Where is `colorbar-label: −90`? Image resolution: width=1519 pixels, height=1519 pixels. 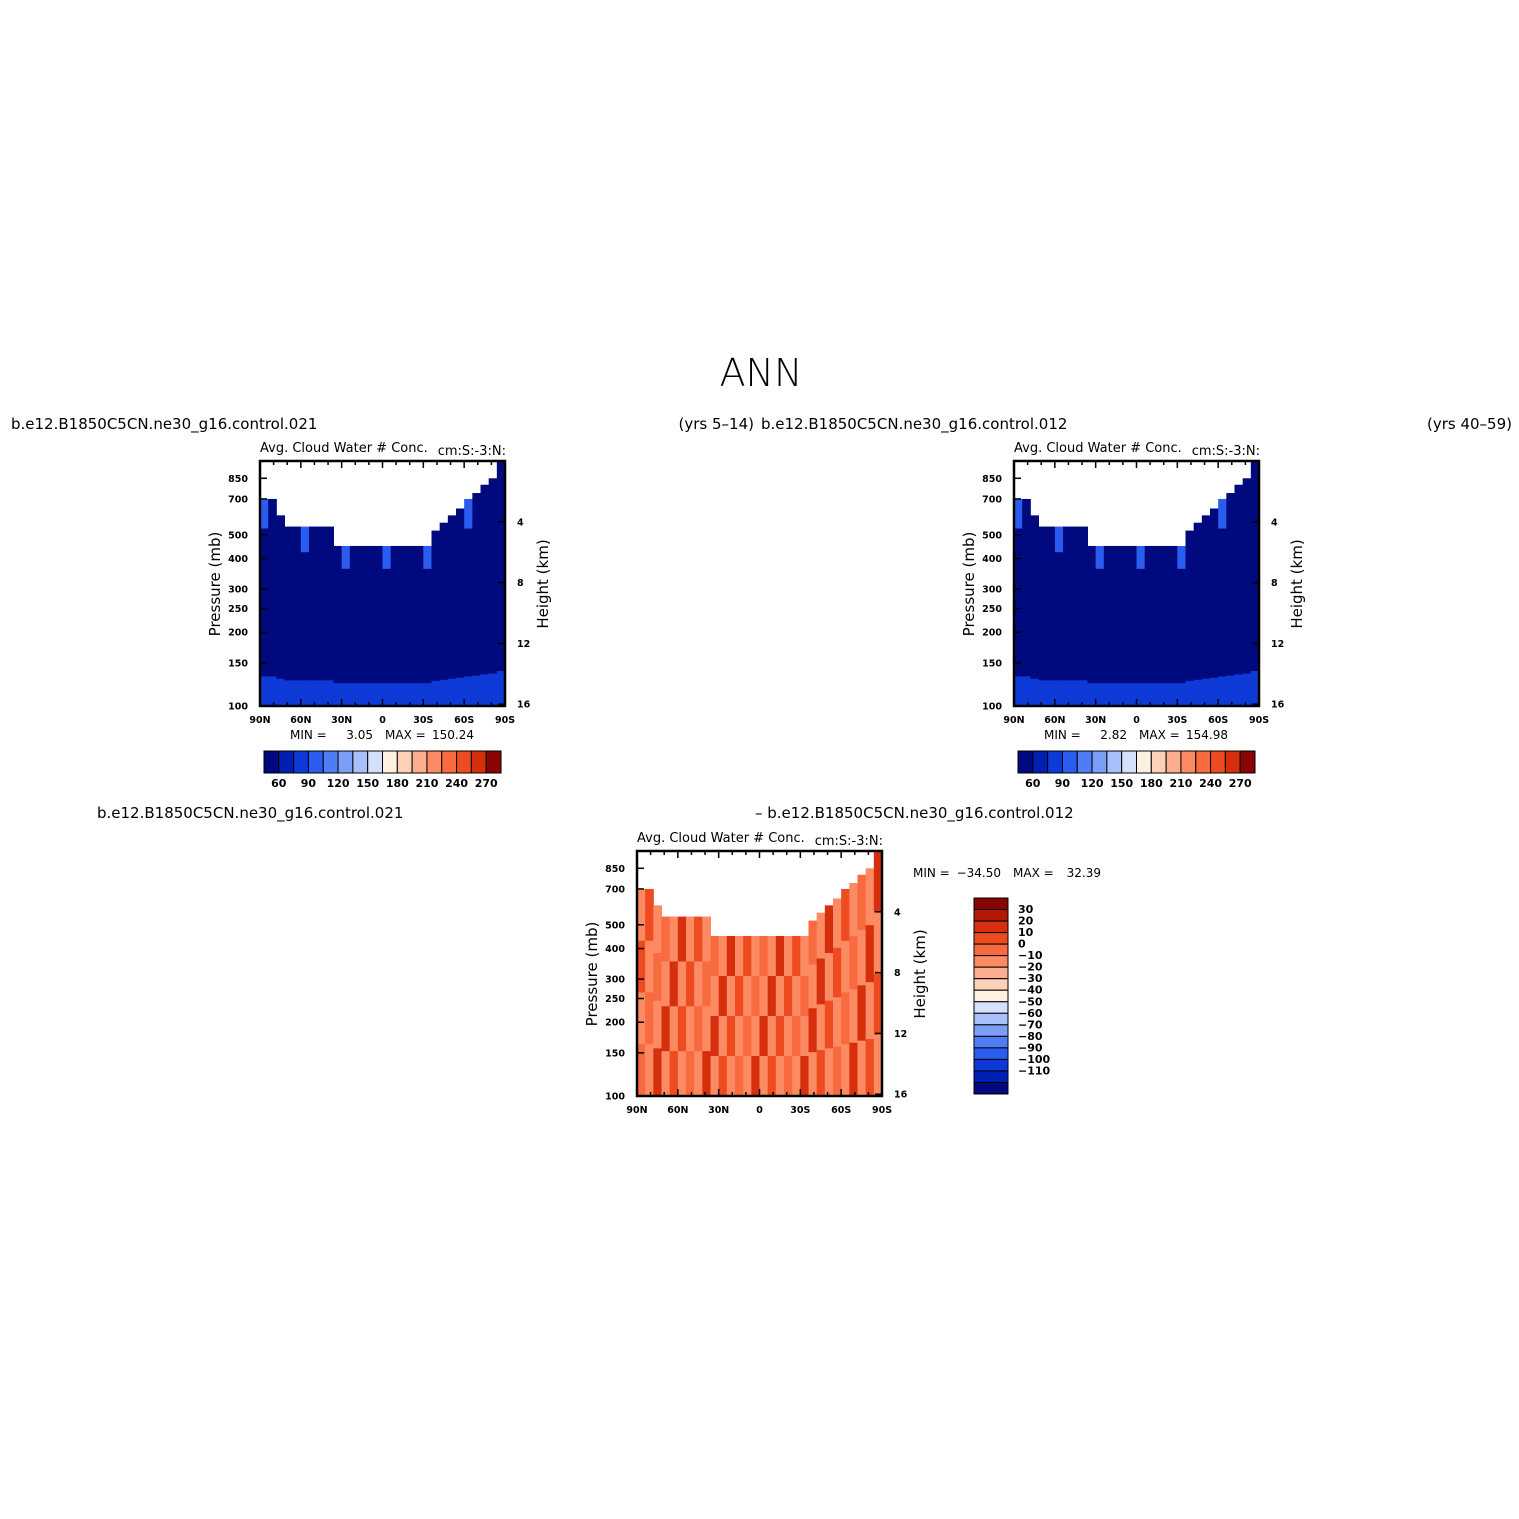 colorbar-label: −90 is located at coordinates (1030, 1047).